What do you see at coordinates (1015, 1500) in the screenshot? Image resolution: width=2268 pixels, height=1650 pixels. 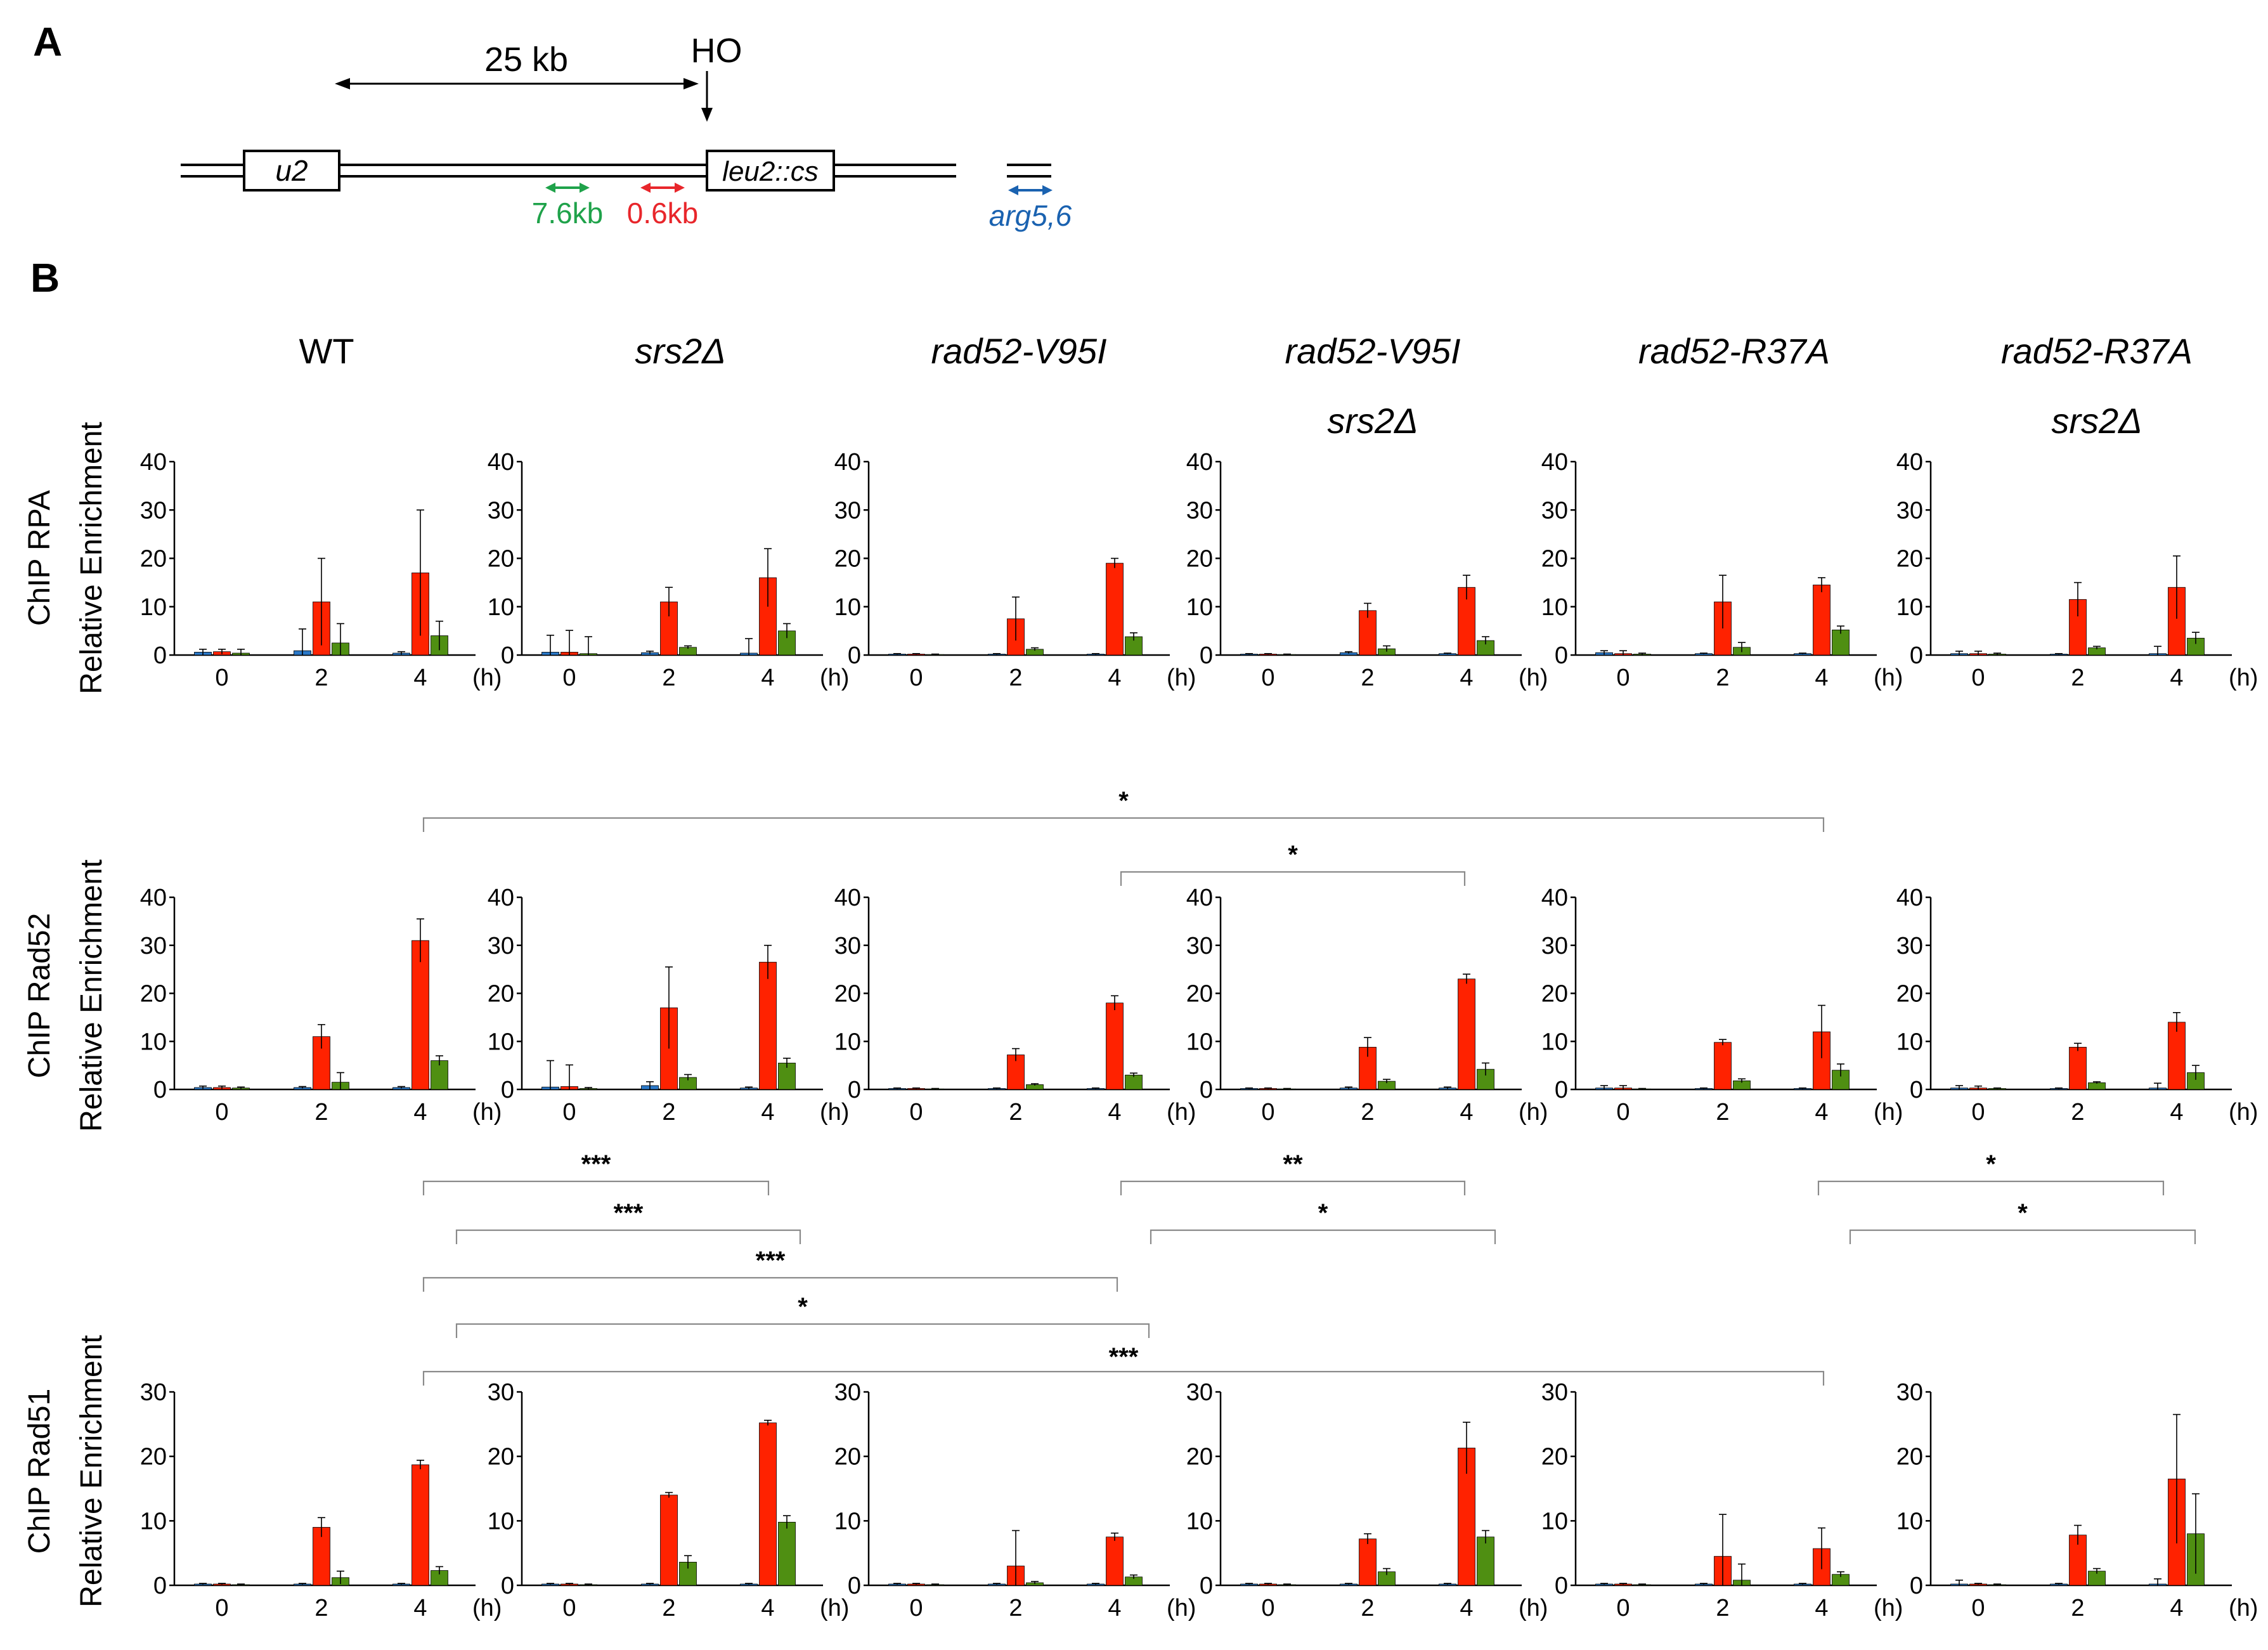 I see `chart-panel-2-2: 0 10 20 30 0 2 4 (h)` at bounding box center [1015, 1500].